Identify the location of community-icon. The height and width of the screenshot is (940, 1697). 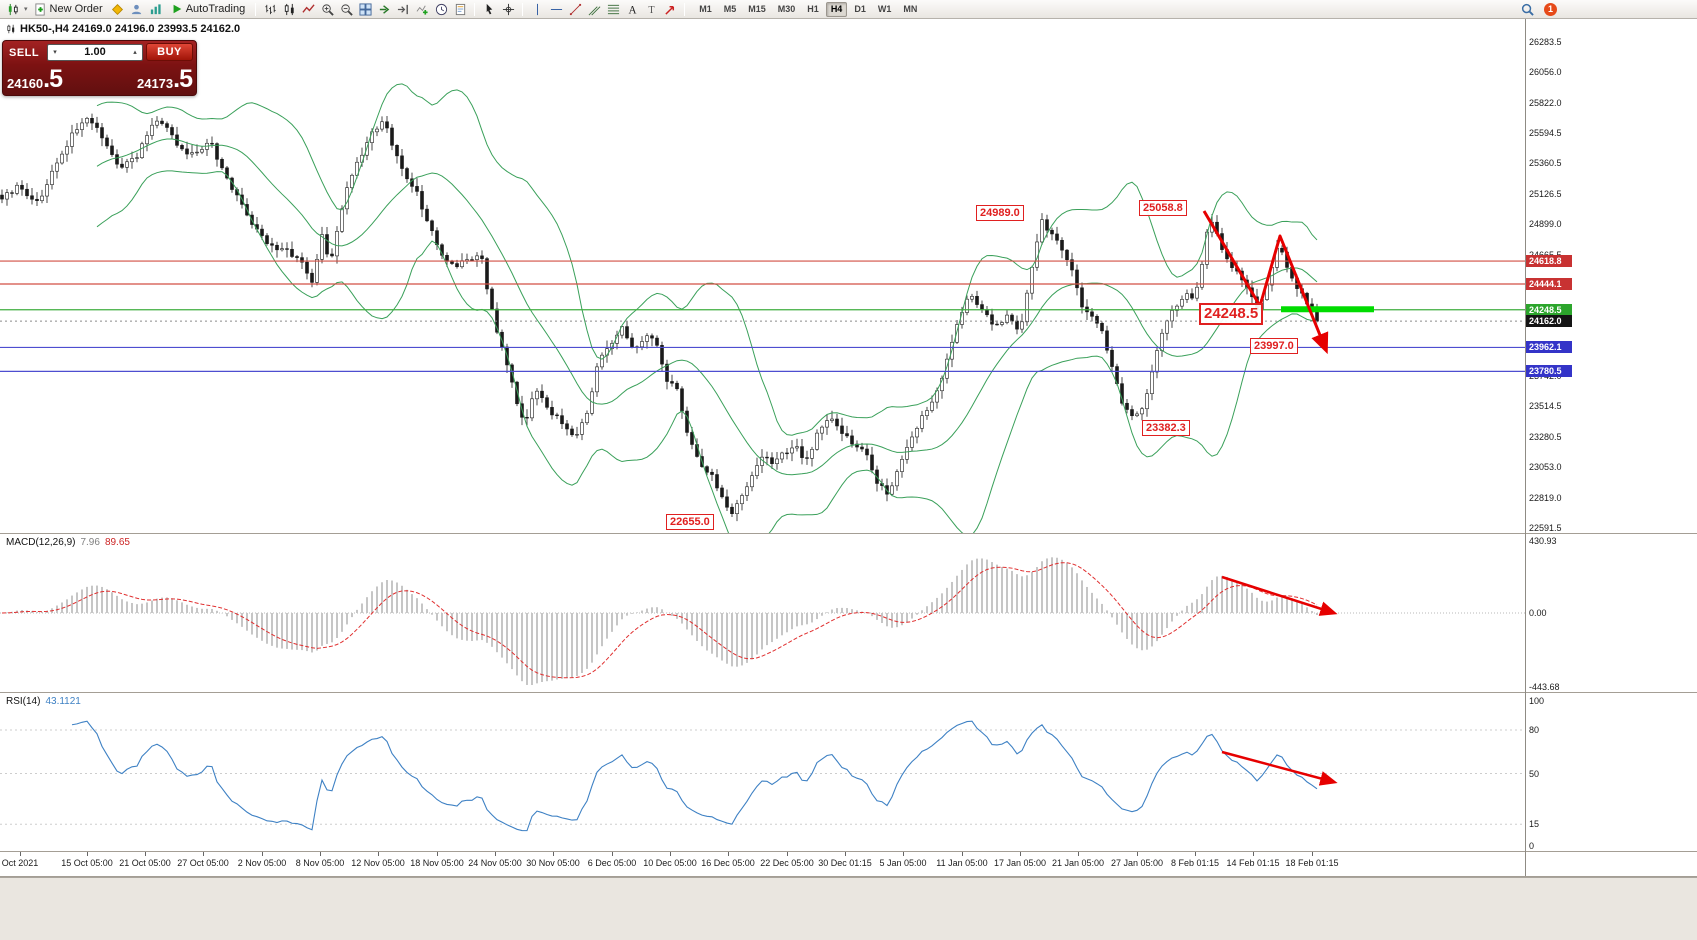
(137, 9).